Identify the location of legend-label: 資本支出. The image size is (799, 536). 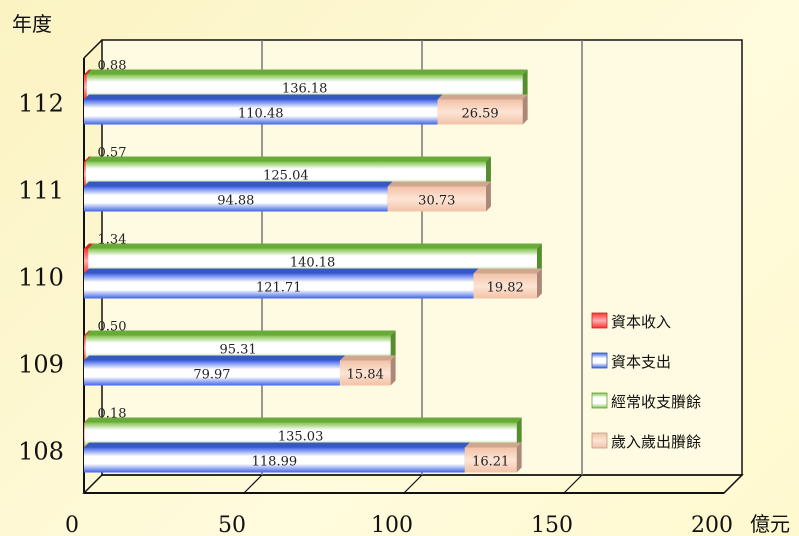
(641, 362).